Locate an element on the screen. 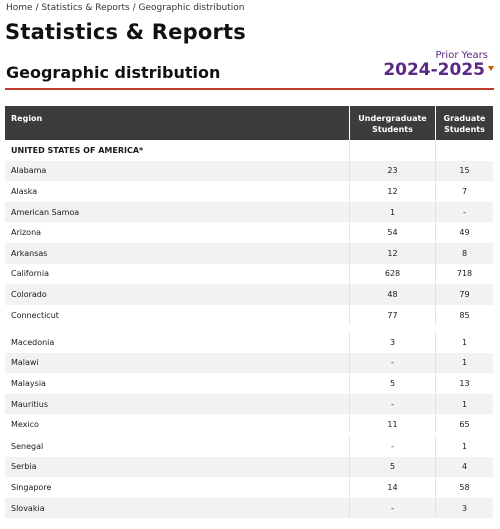  graduate-cell: 15 is located at coordinates (464, 171).